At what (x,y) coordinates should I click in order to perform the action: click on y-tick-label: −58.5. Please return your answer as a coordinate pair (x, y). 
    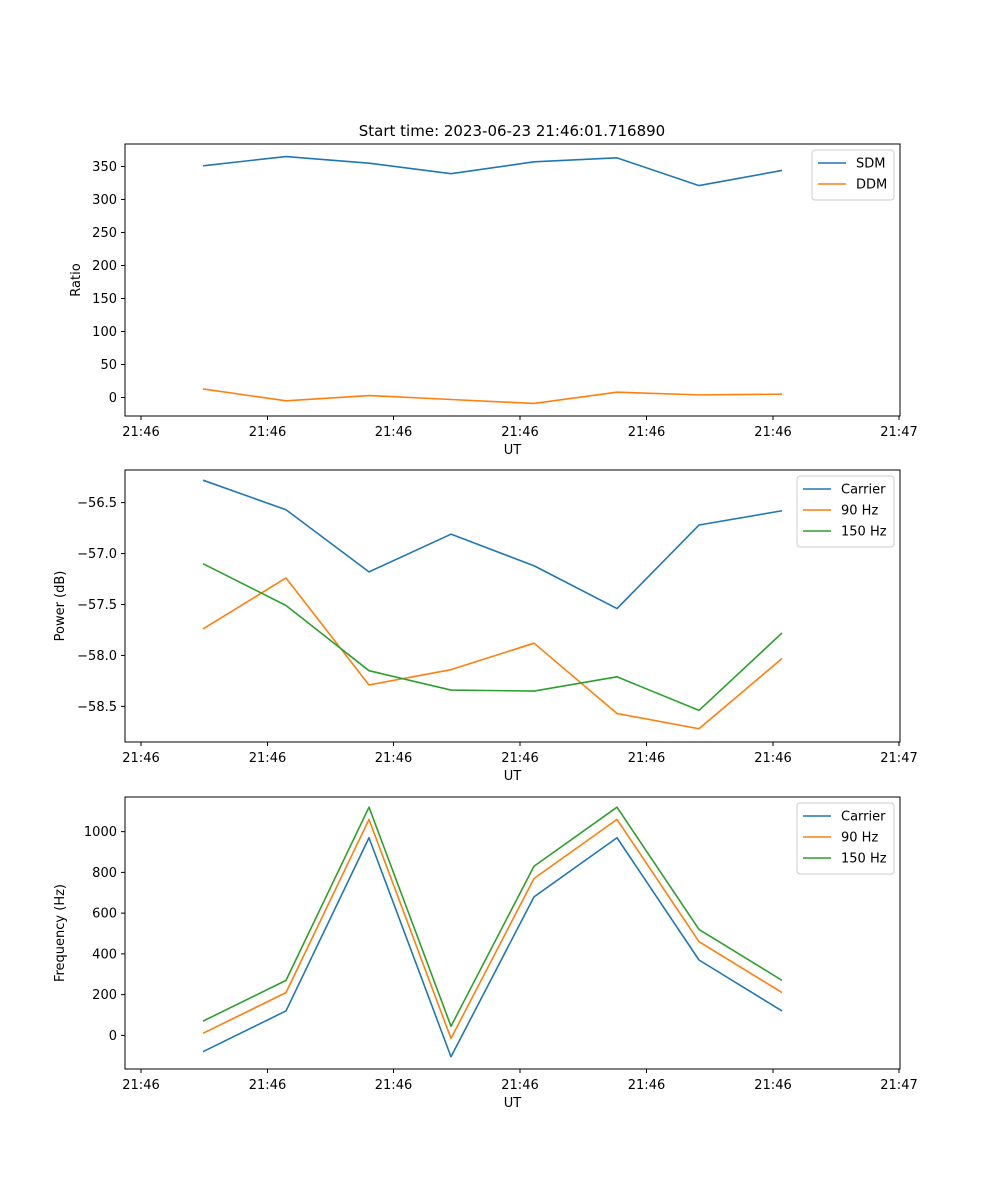
    Looking at the image, I should click on (97, 707).